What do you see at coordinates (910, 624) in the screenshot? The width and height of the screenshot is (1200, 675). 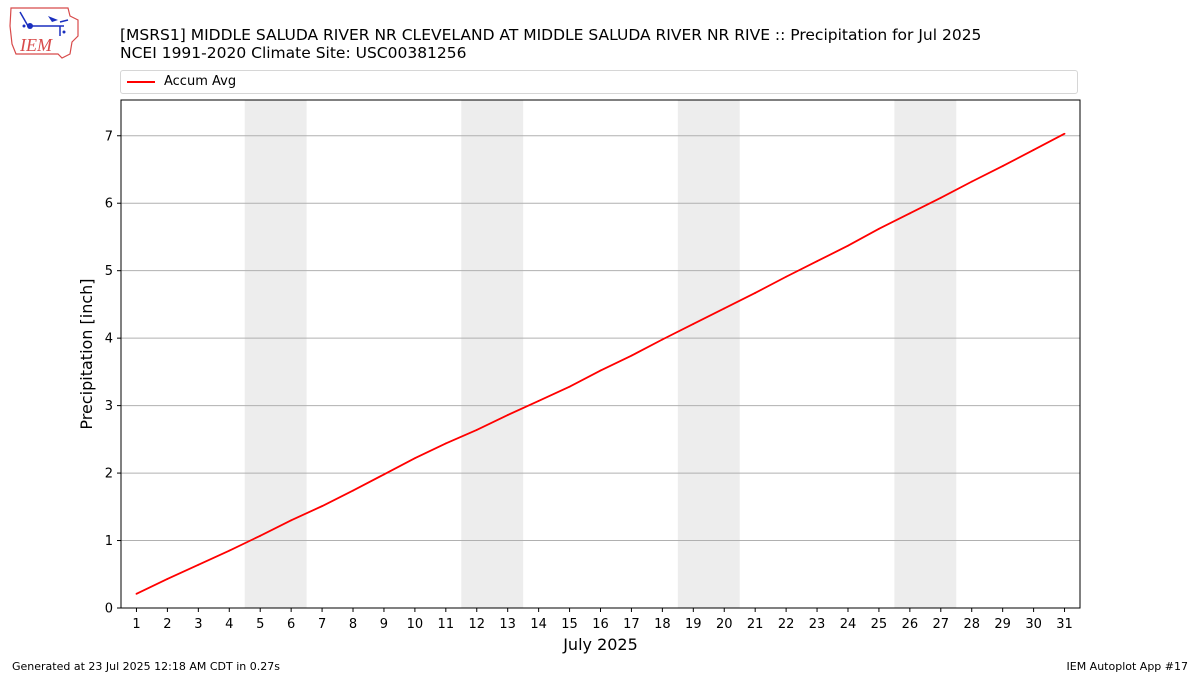 I see `x-tick-label-26: 26` at bounding box center [910, 624].